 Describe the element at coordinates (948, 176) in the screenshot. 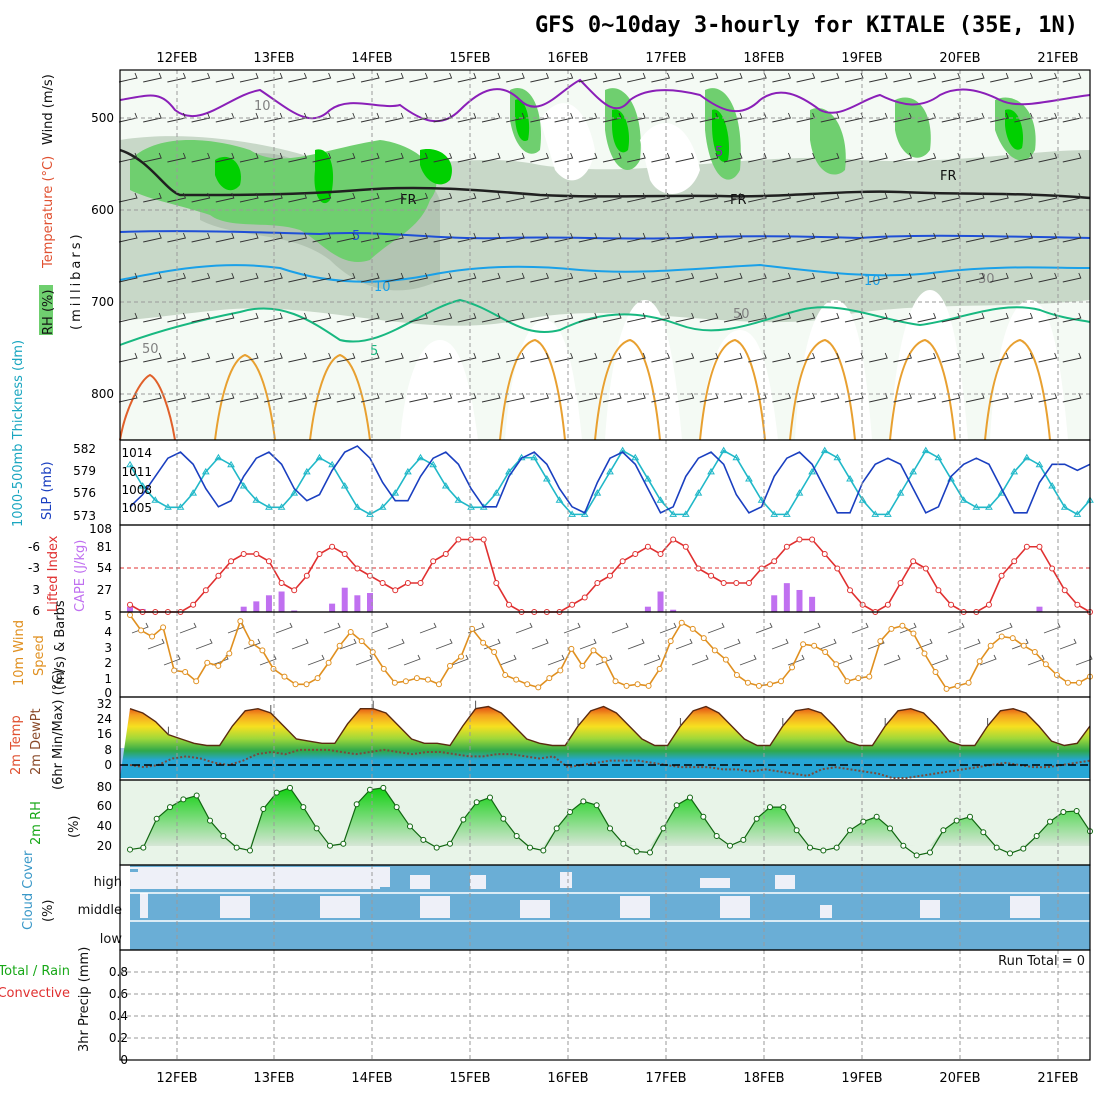

I see `contour-label: FR` at that location.